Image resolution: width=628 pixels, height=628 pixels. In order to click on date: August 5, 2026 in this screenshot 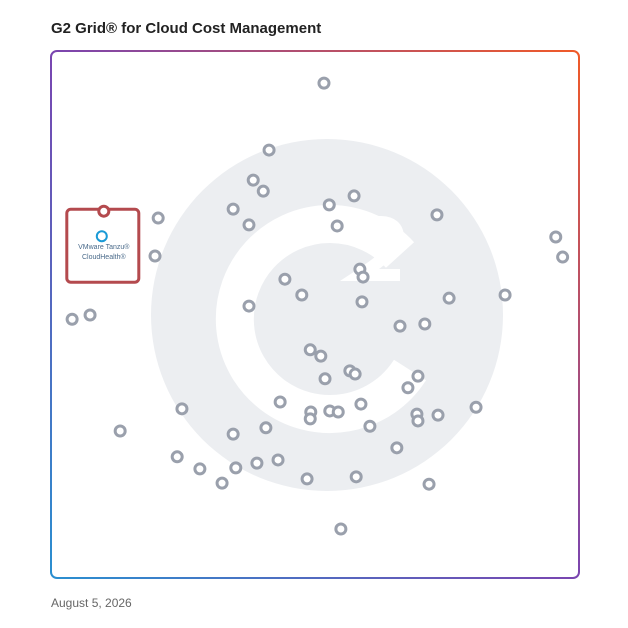, I will do `click(91, 603)`.